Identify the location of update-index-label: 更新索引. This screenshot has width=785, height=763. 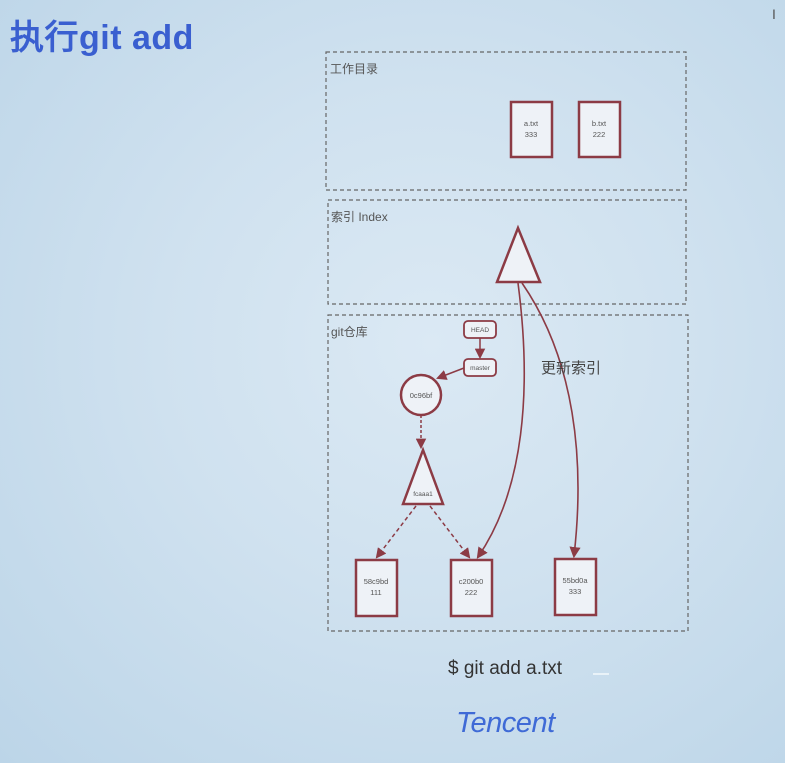
(571, 368).